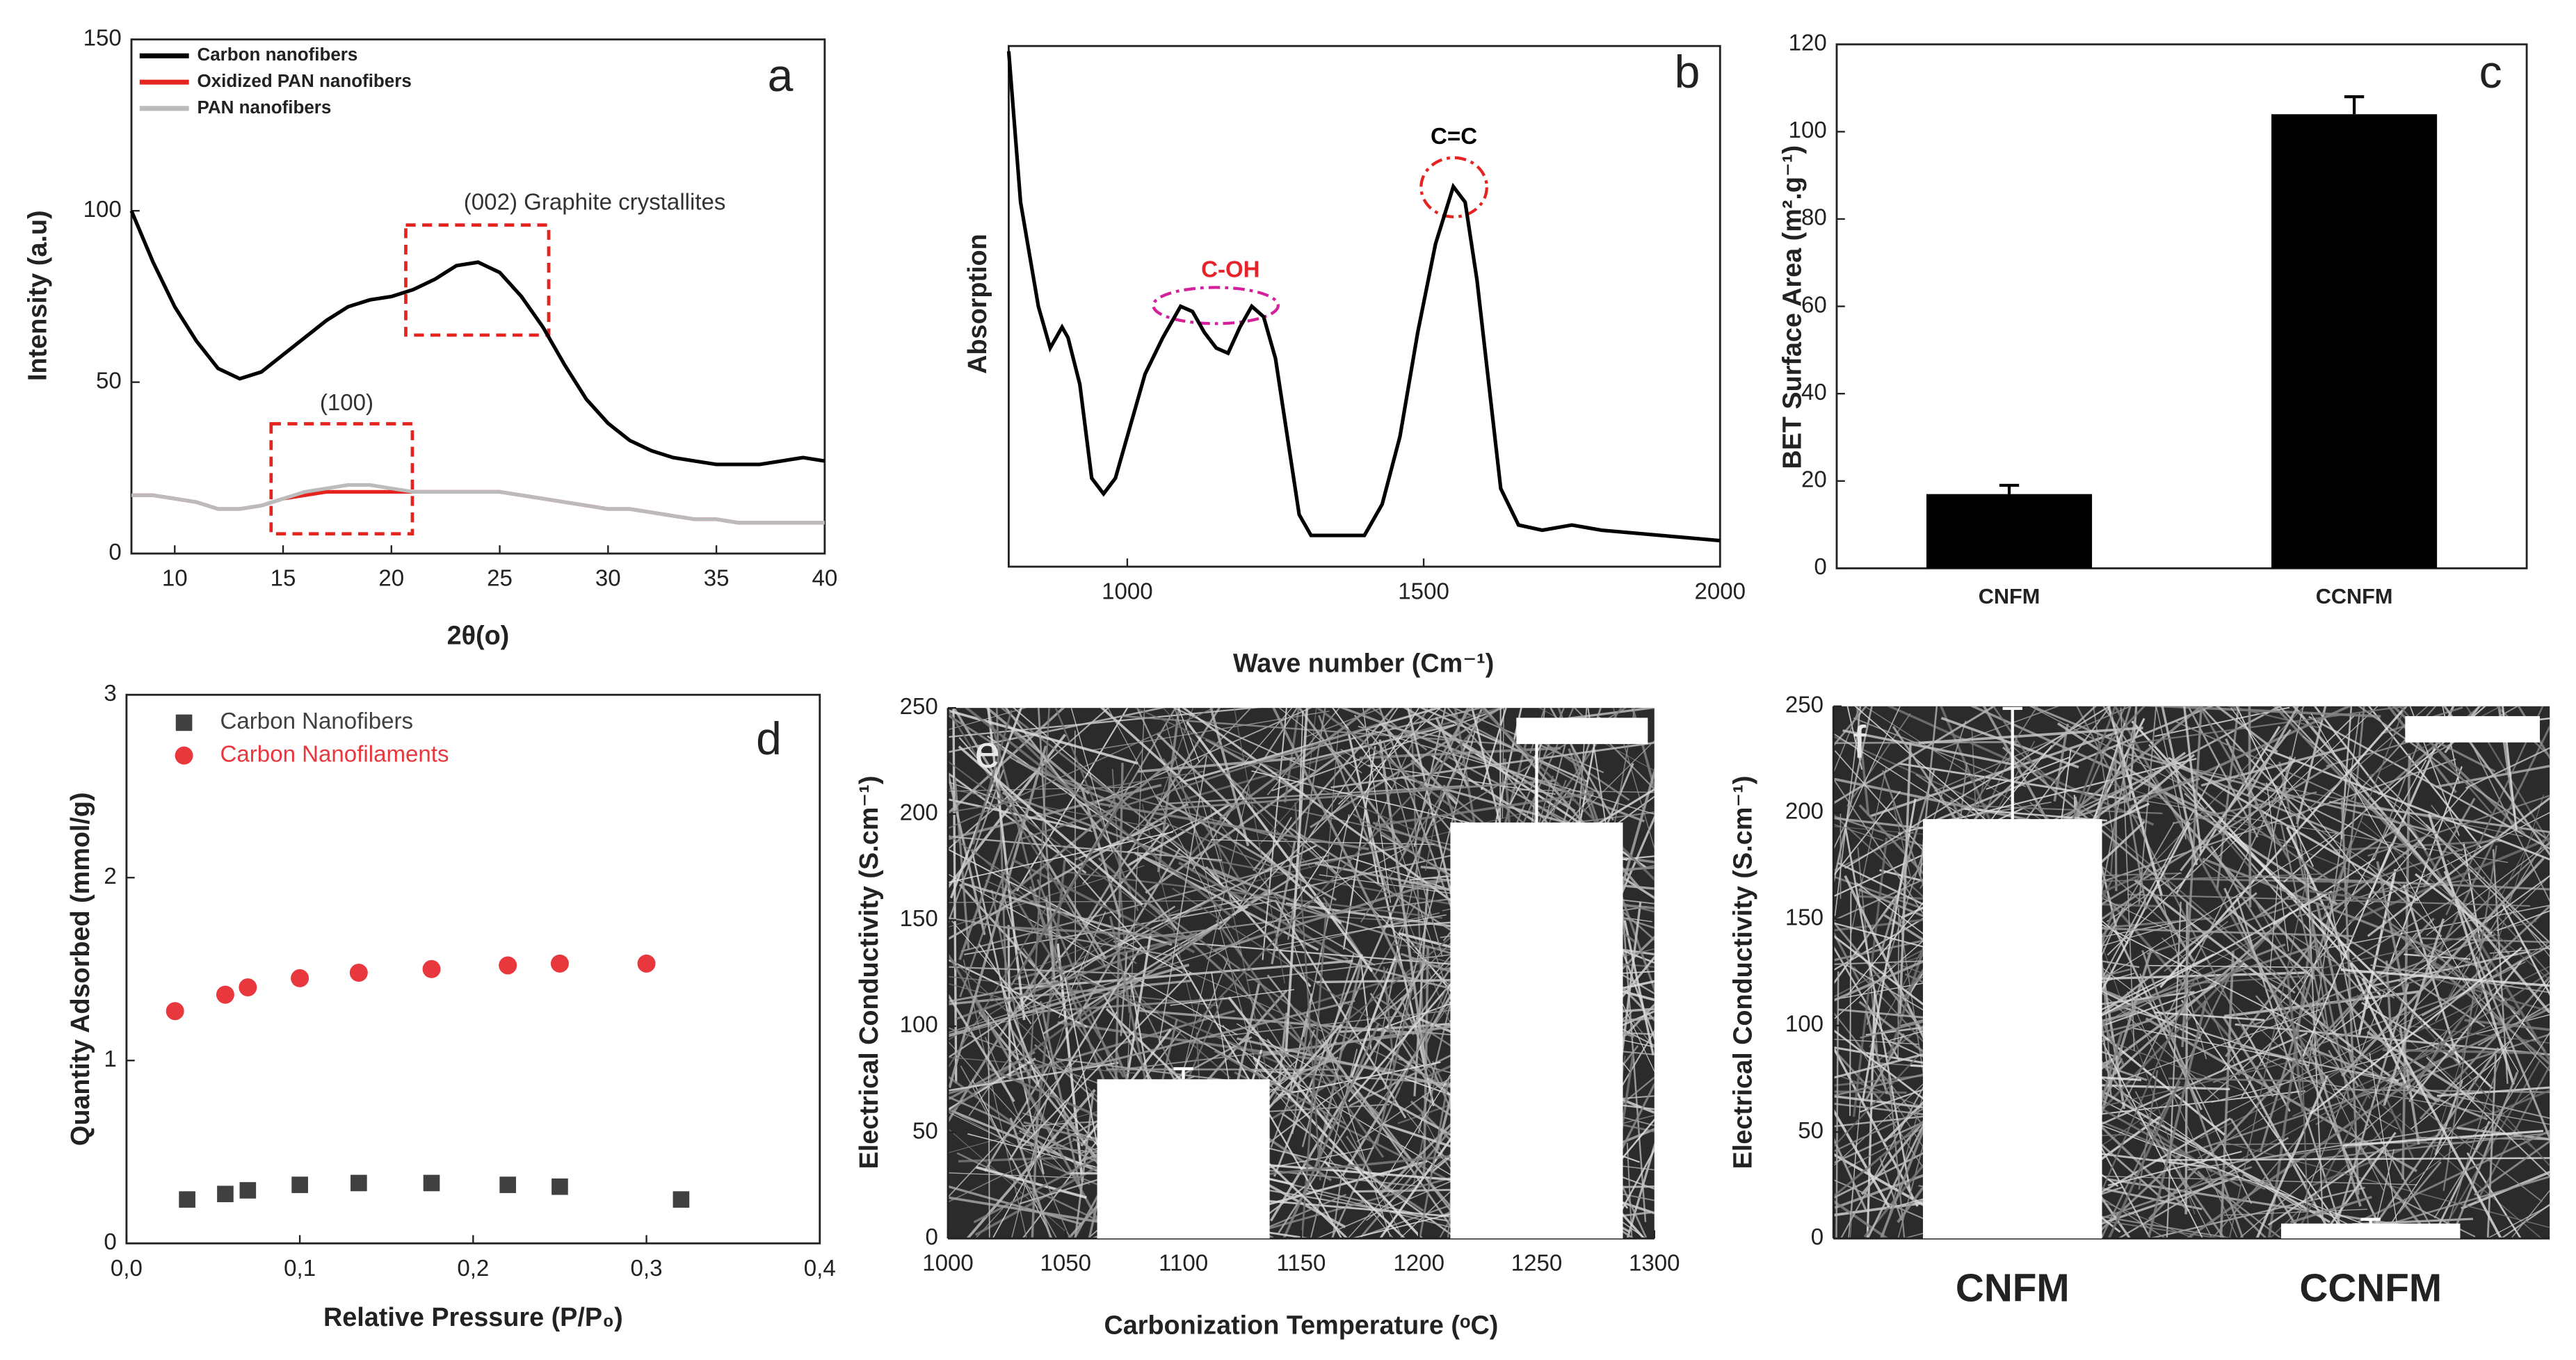 This screenshot has width=2576, height=1360. What do you see at coordinates (1183, 1264) in the screenshot?
I see `x-tick-label: 1100` at bounding box center [1183, 1264].